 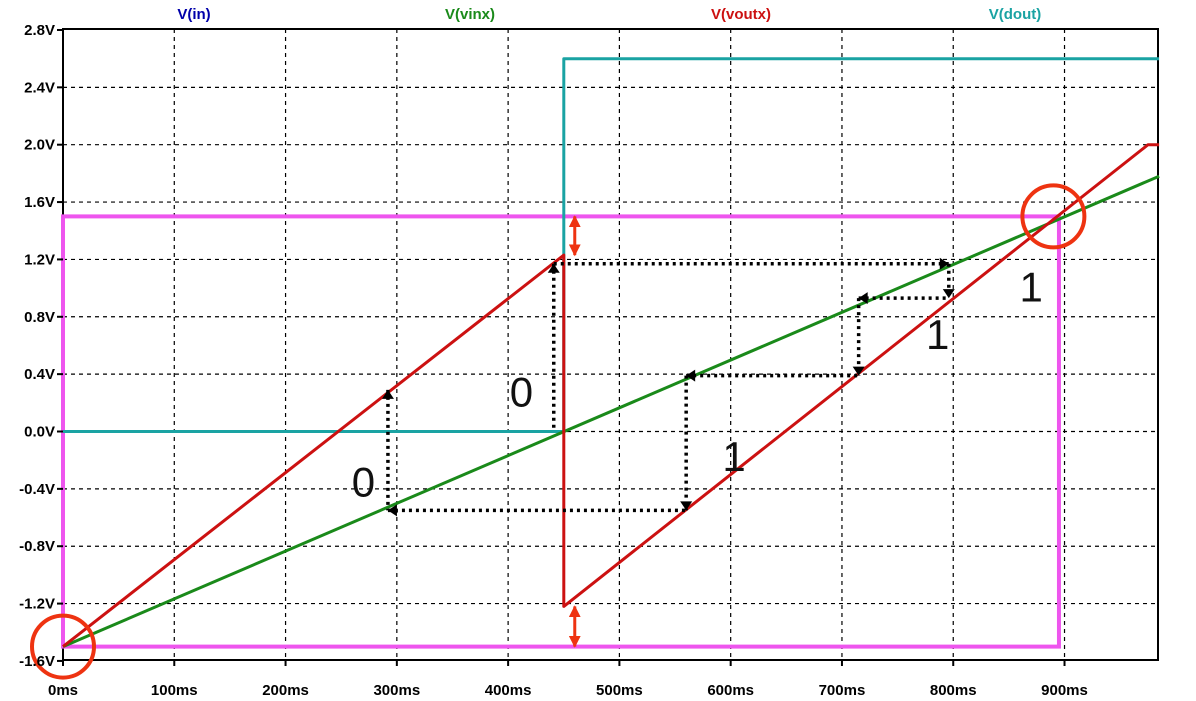 I want to click on trace-label: V(voutx), so click(x=741, y=14).